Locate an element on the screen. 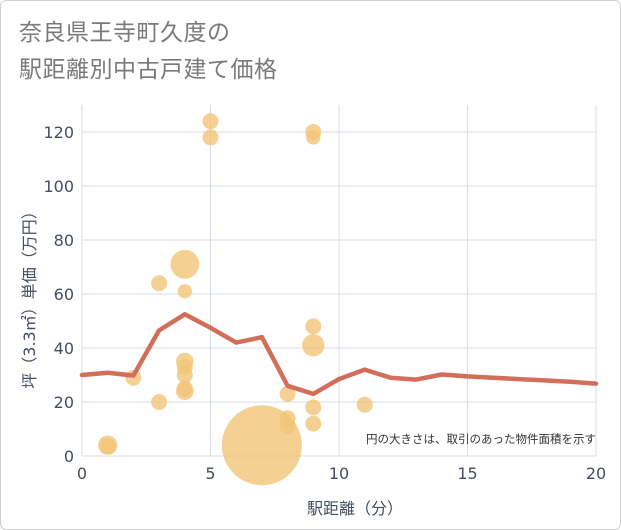 The height and width of the screenshot is (530, 621). y-tick-label-0: 0 is located at coordinates (69, 456).